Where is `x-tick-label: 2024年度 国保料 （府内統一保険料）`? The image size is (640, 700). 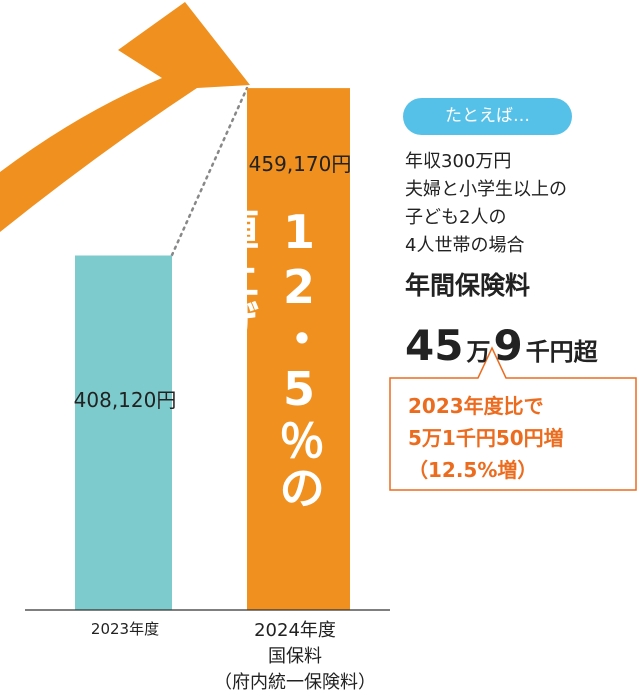
x-tick-label: 2024年度 国保料 （府内統一保険料） is located at coordinates (295, 656).